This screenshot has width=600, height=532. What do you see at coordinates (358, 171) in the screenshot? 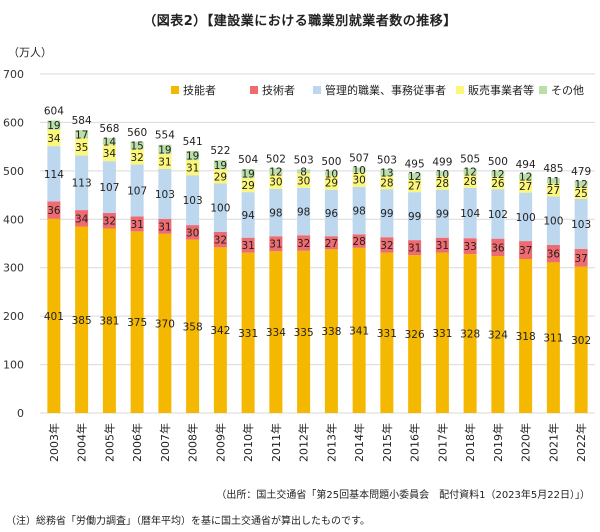
I see `segment-data-label: 10` at bounding box center [358, 171].